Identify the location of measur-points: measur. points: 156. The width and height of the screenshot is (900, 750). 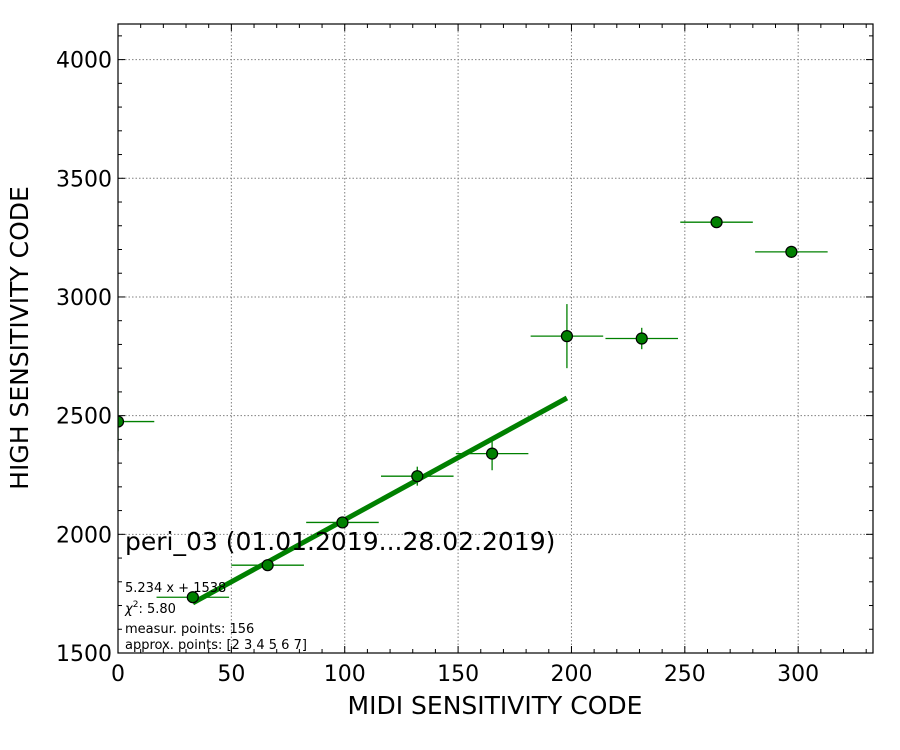
(189, 629).